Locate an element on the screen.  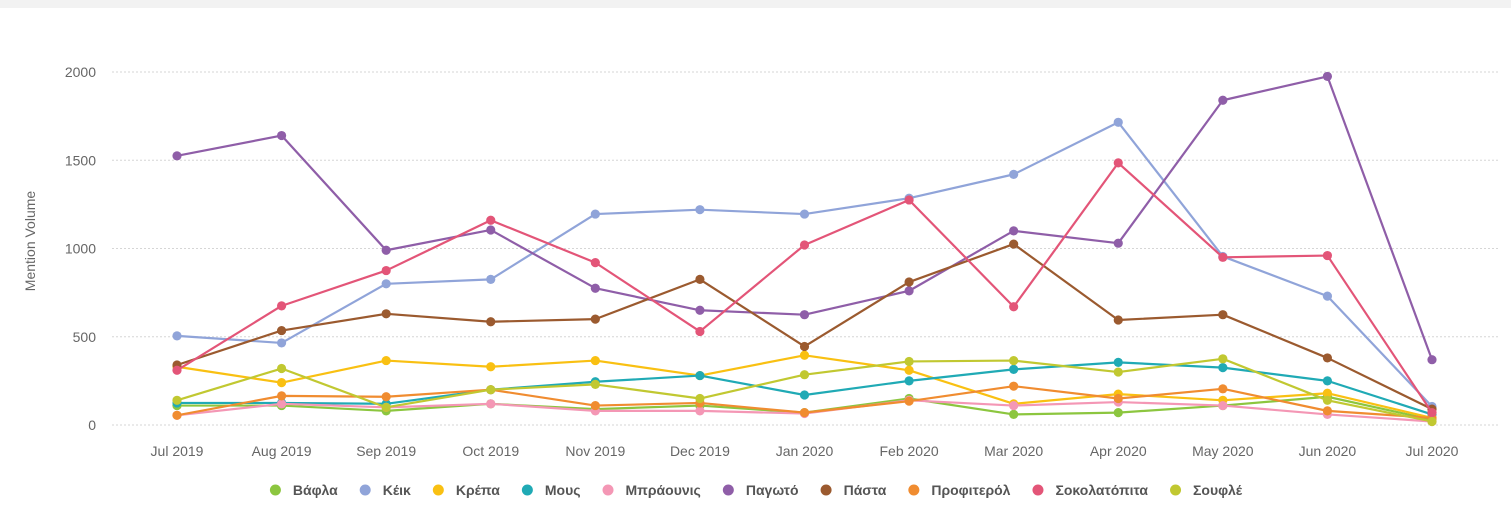
legend-item: Σουφλέ is located at coordinates (1206, 490).